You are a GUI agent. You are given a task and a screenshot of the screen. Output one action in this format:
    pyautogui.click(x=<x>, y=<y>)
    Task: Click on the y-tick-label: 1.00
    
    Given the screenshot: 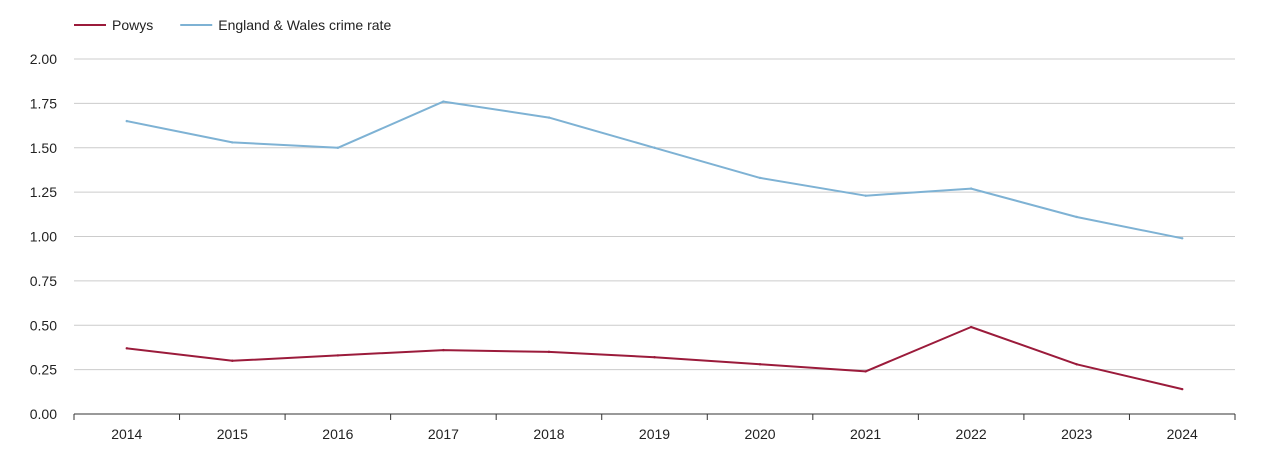 What is the action you would take?
    pyautogui.click(x=43, y=237)
    